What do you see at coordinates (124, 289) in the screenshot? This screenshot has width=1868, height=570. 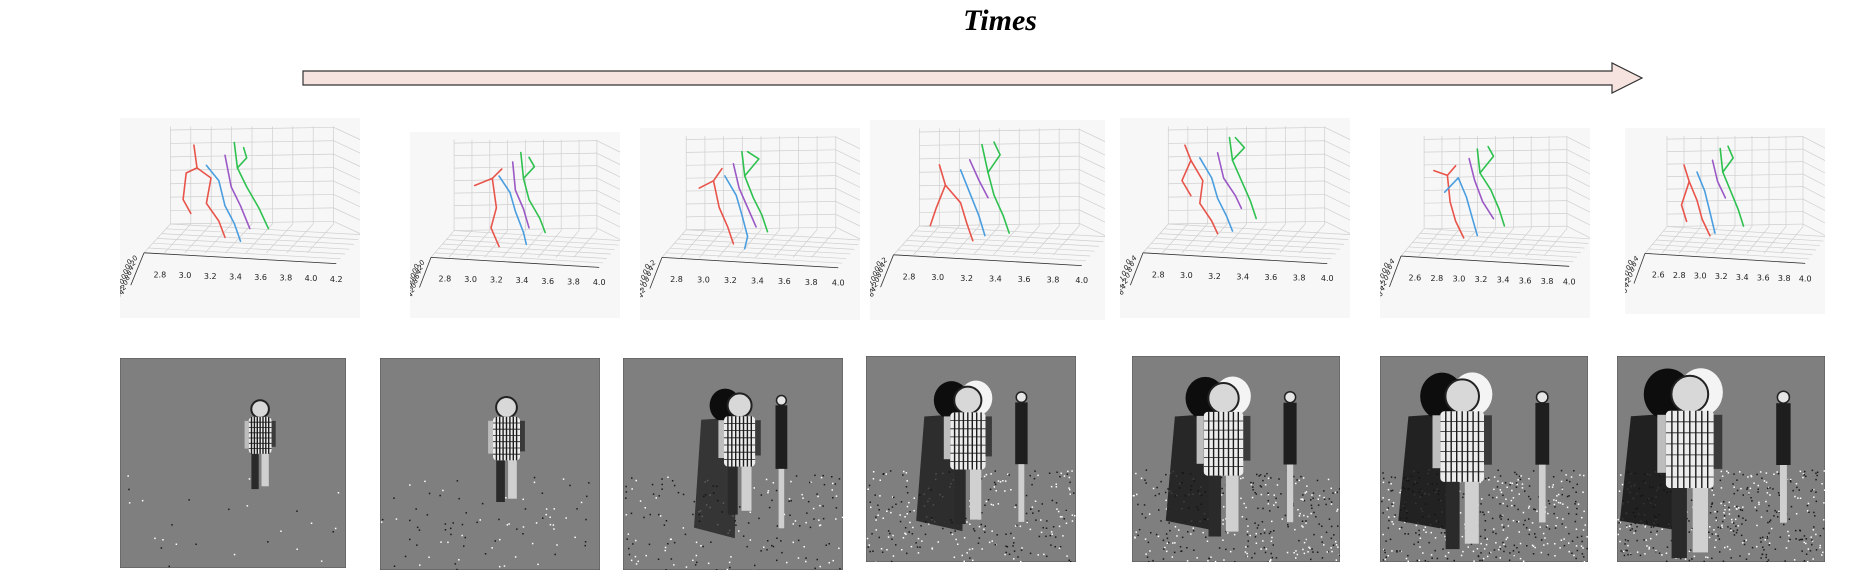 I see `y-tick-label: 1.2` at bounding box center [124, 289].